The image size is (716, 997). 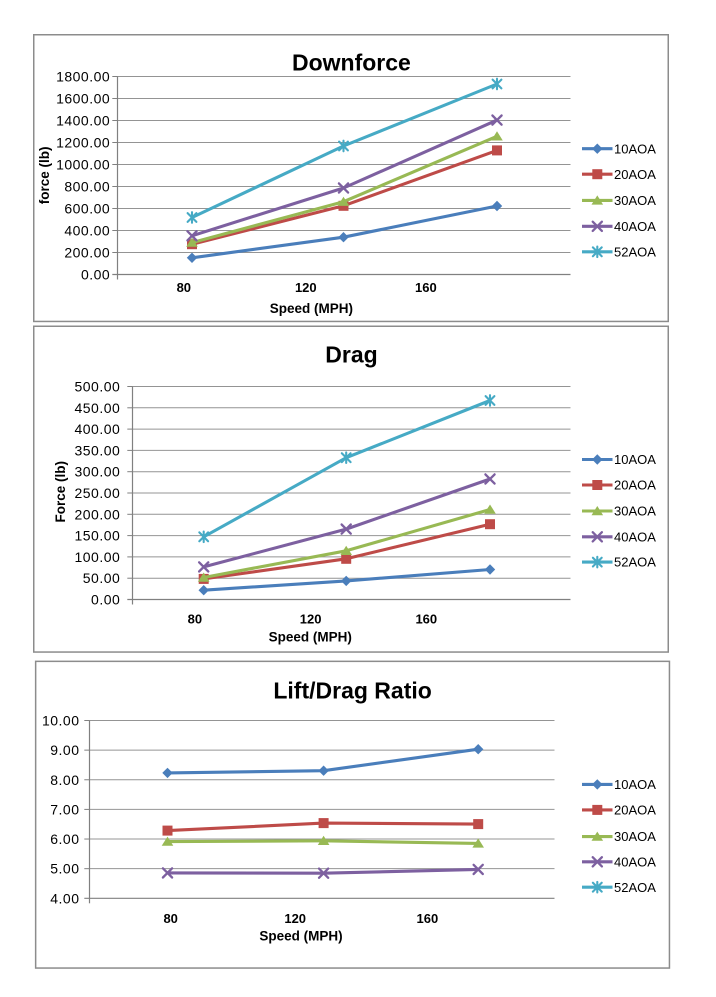 What do you see at coordinates (83, 99) in the screenshot?
I see `svg-text: 1600.00` at bounding box center [83, 99].